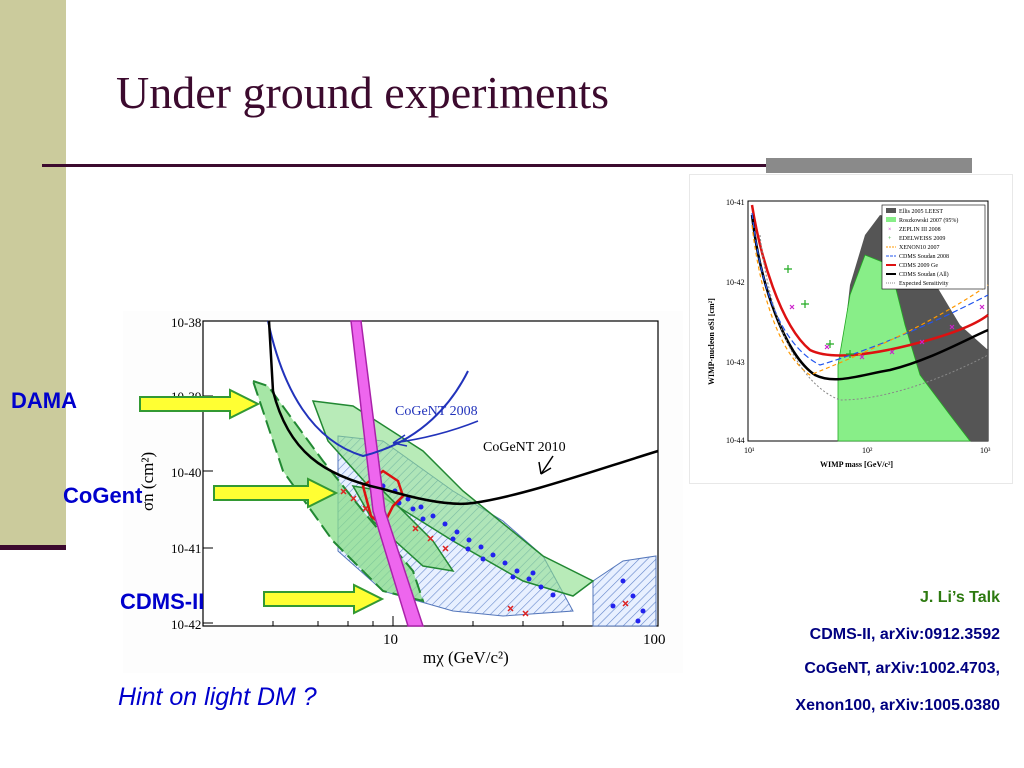 The image size is (1024, 768). I want to click on title-rule, so click(407, 165).